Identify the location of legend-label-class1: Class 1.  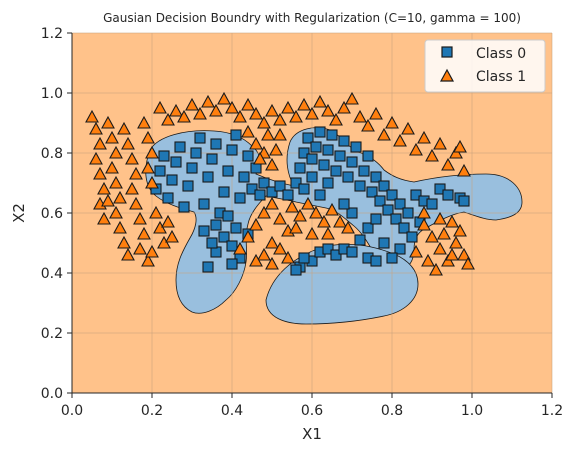
(501, 77).